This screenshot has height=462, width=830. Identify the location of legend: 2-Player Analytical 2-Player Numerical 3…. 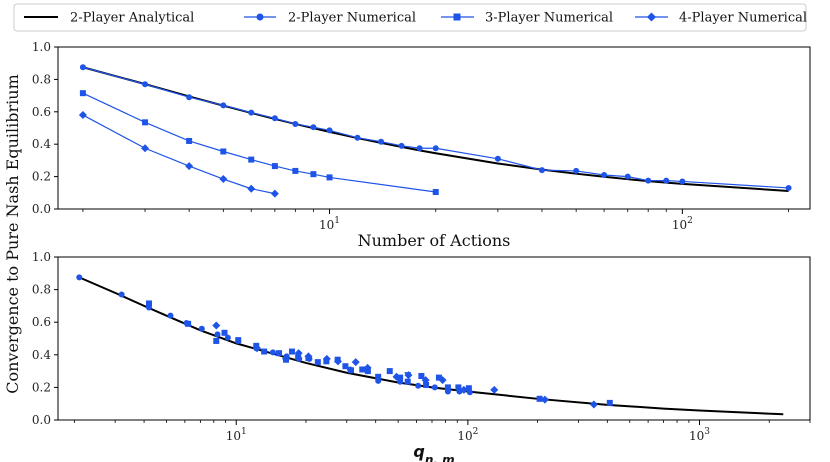
(410, 17).